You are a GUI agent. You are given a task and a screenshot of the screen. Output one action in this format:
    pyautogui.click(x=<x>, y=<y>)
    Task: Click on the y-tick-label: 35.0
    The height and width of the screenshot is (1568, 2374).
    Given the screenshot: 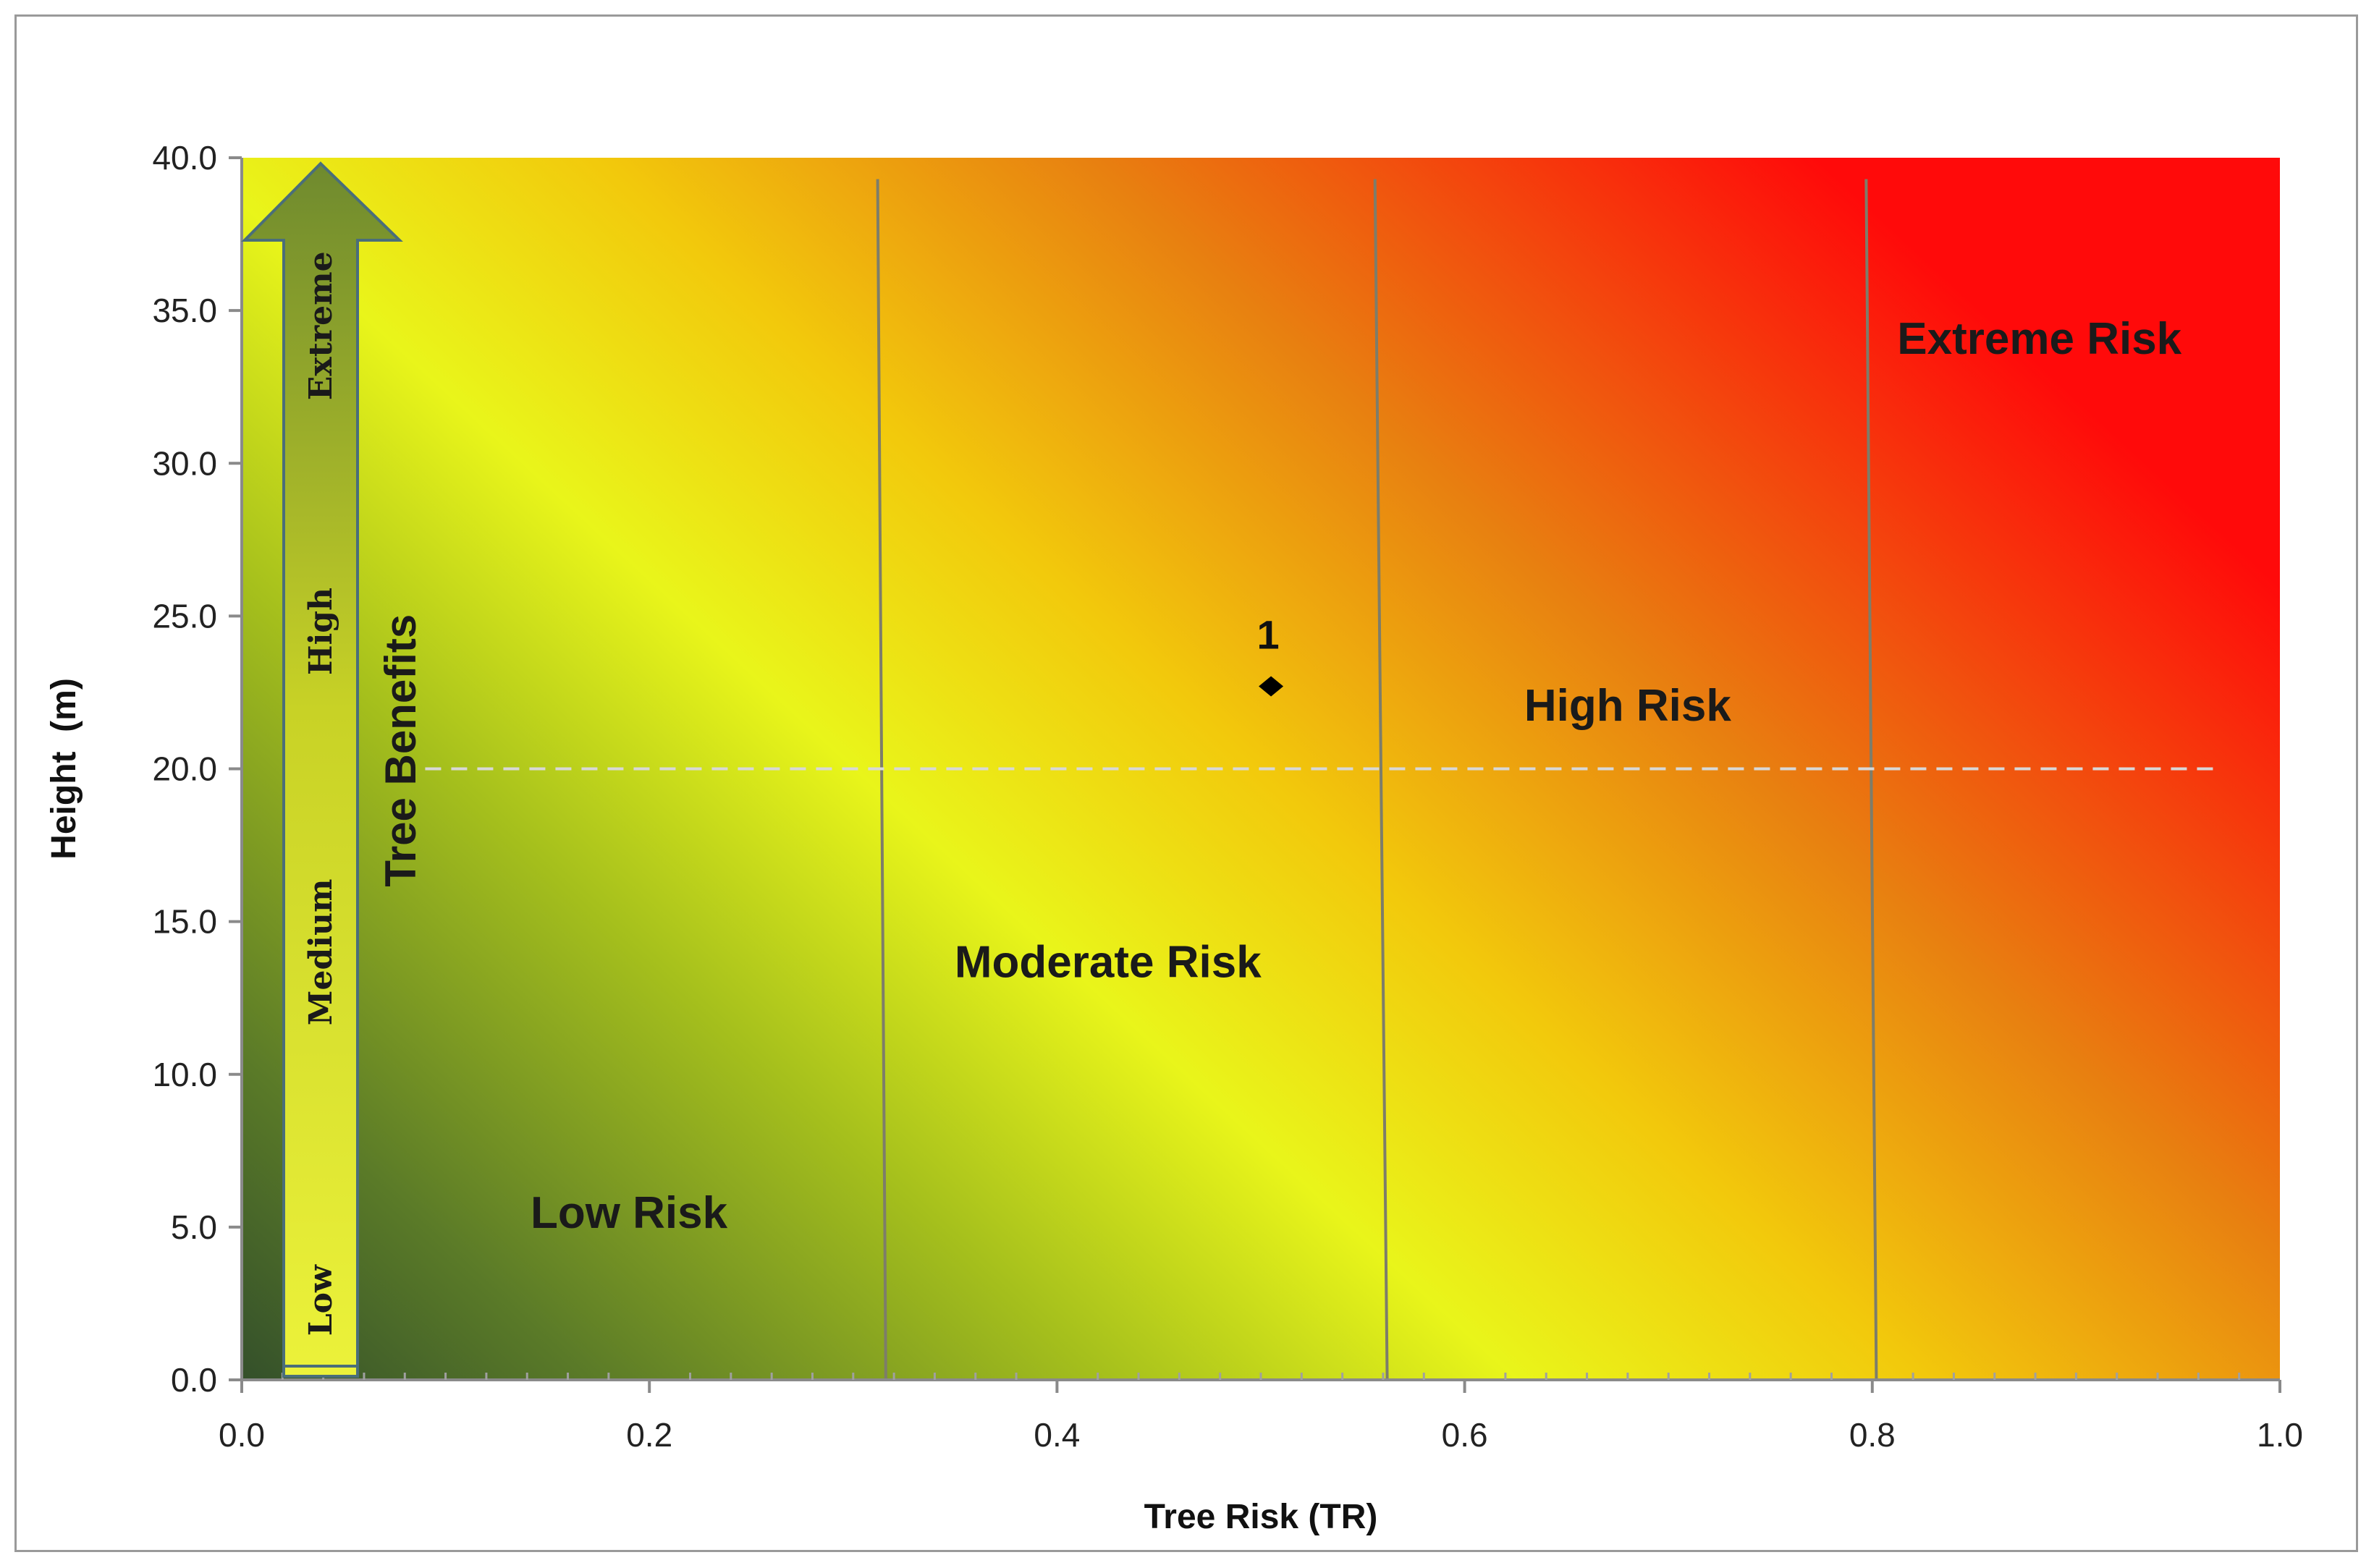 What is the action you would take?
    pyautogui.click(x=184, y=310)
    